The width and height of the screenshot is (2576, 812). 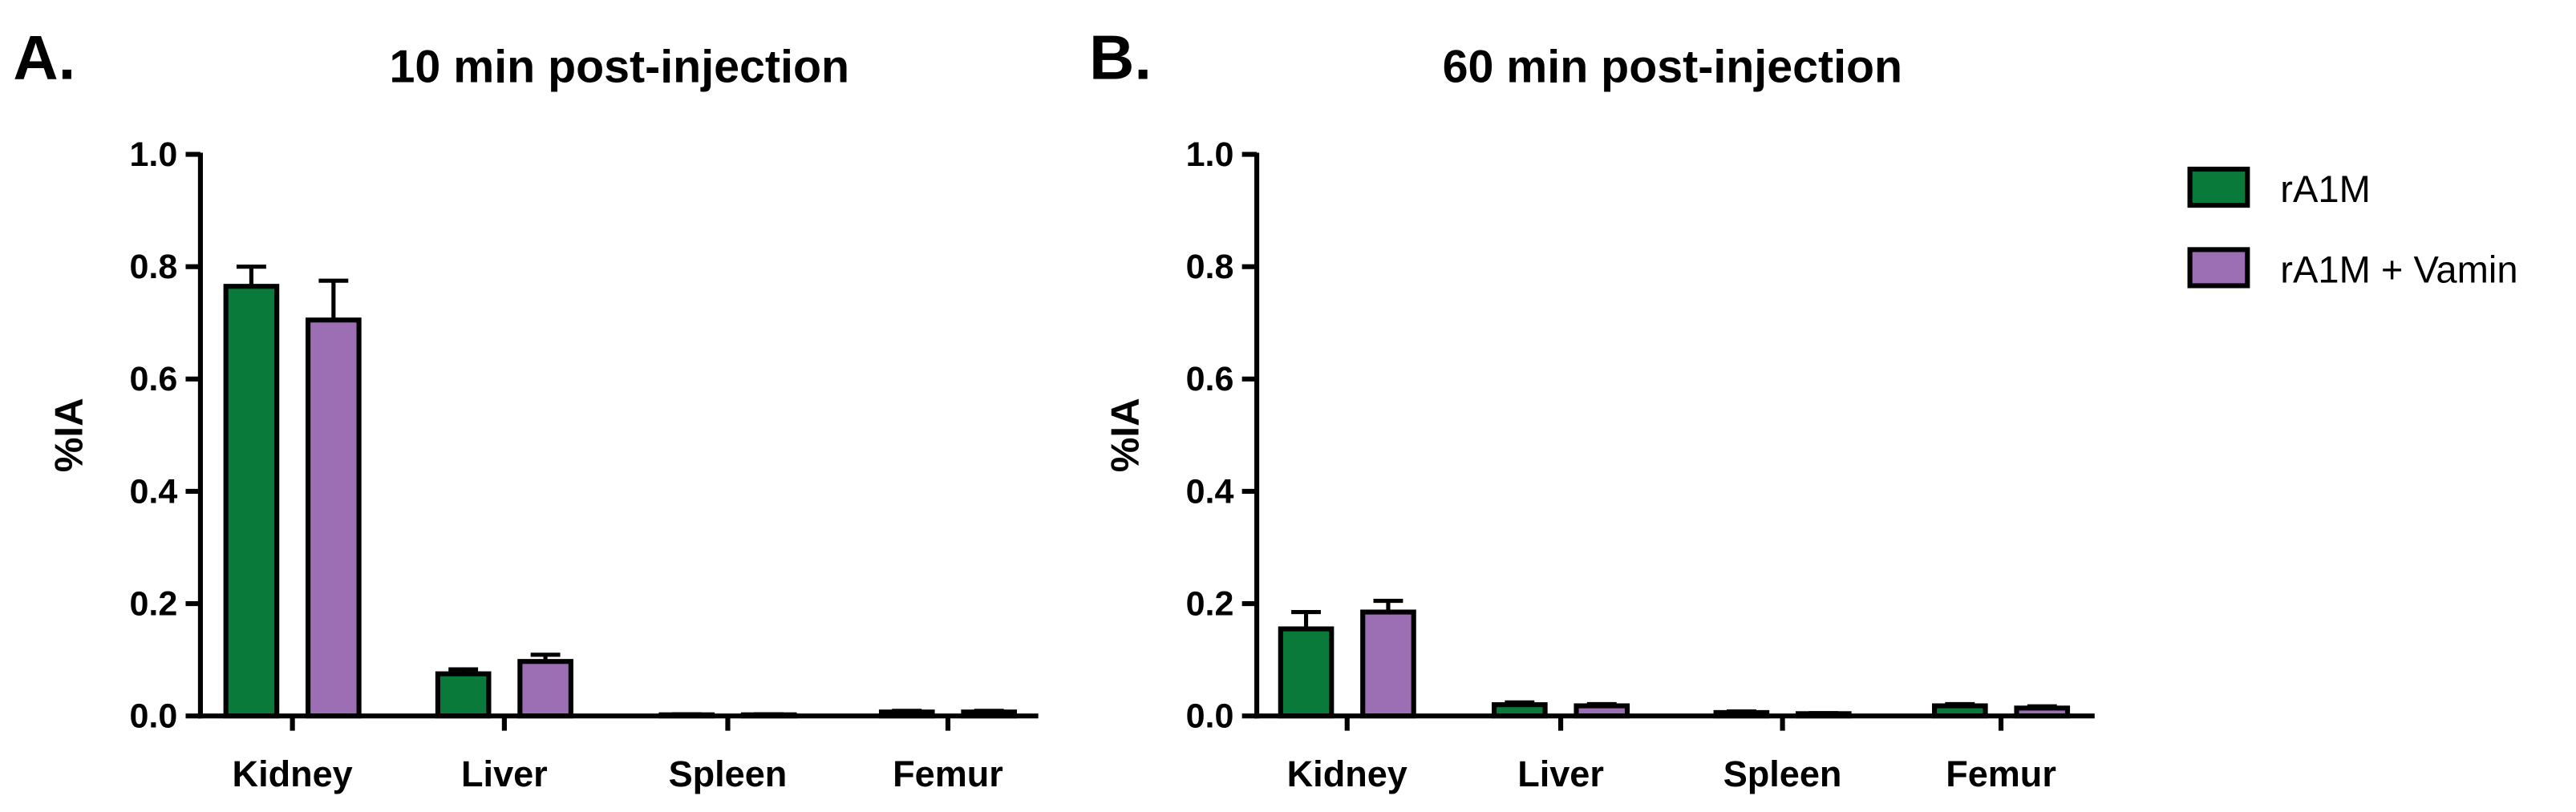 I want to click on panel-label: B., so click(x=1120, y=57).